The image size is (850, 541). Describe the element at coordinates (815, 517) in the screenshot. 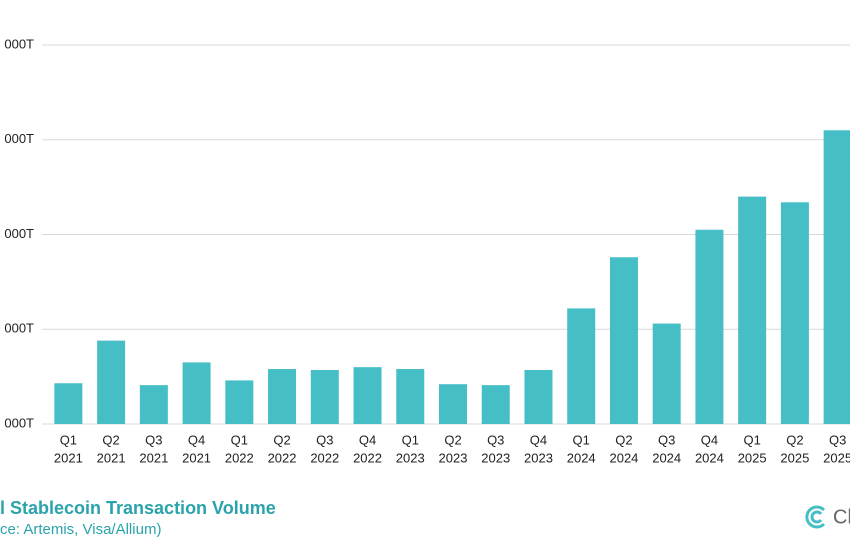

I see `logo-mark` at that location.